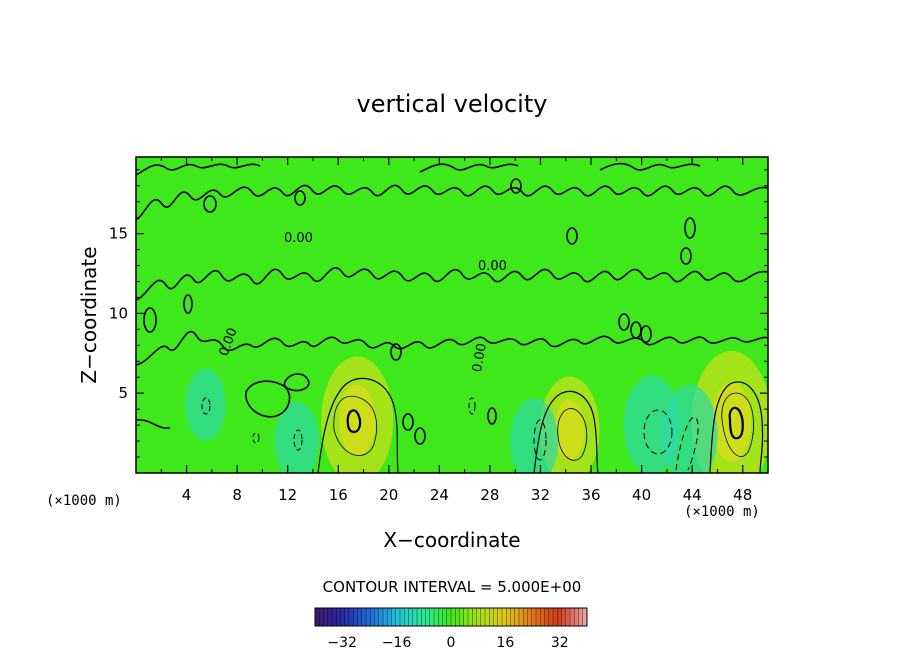 The image size is (904, 654). I want to click on contour-interval-label: CONTOUR INTERVAL = 5.000E+00, so click(452, 587).